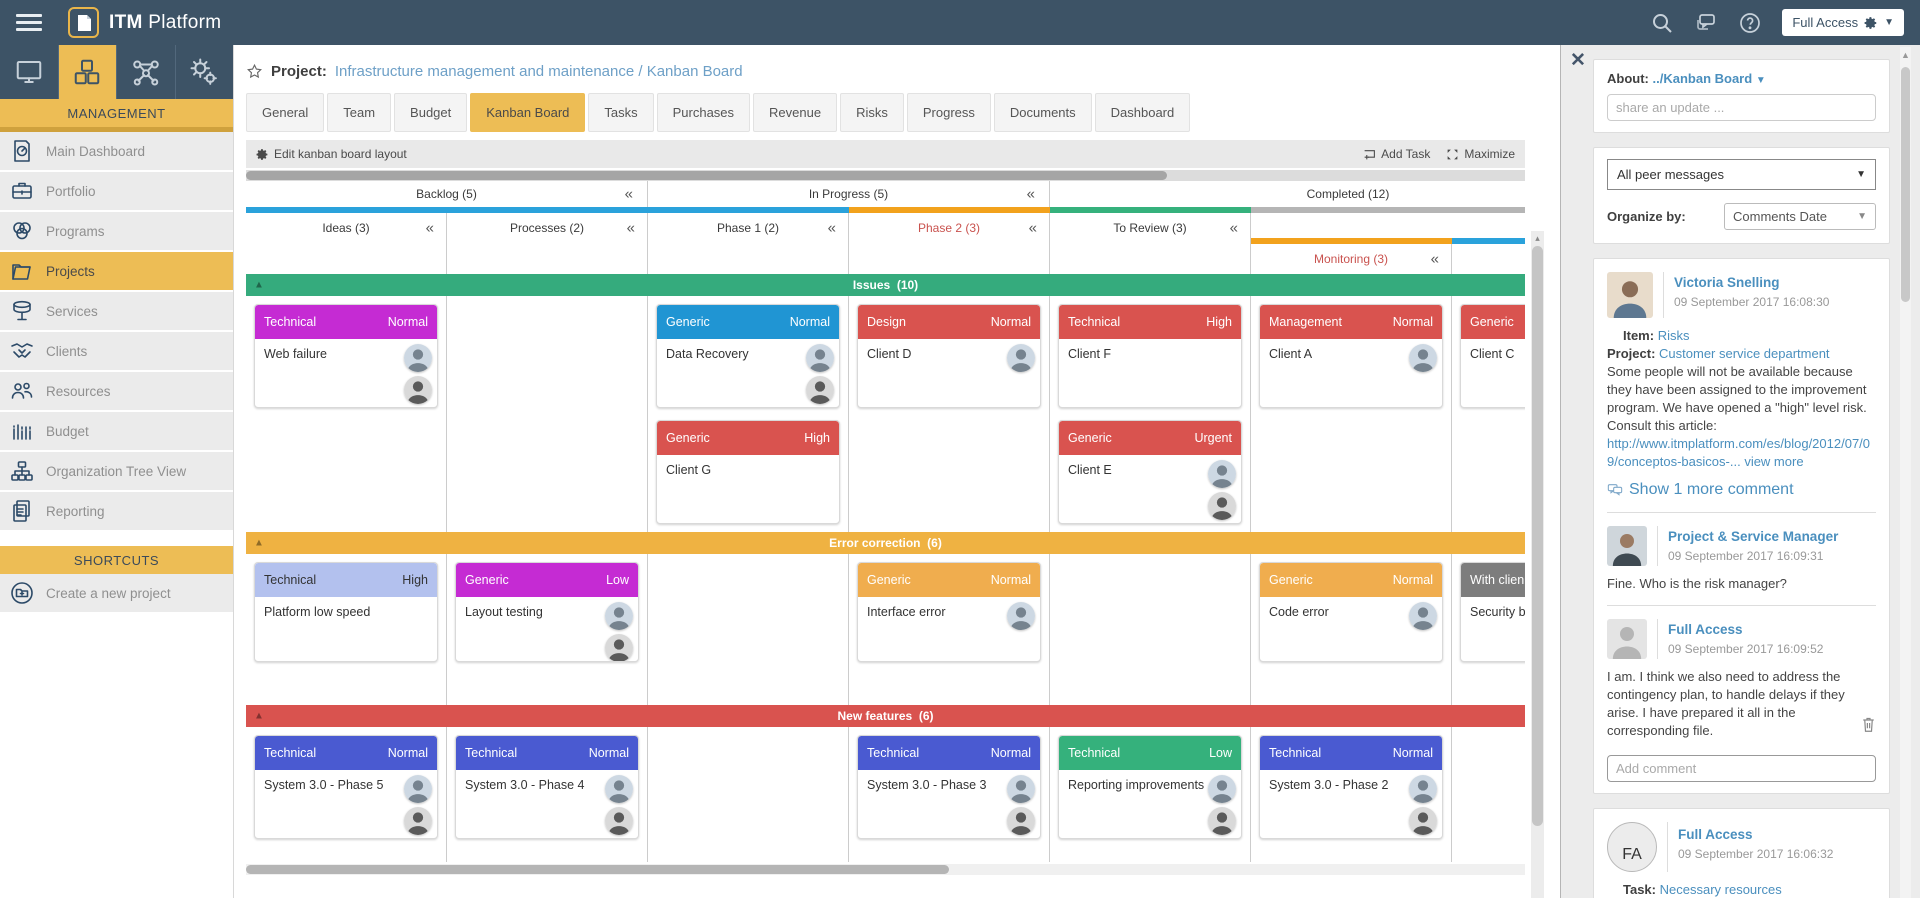 This screenshot has height=898, width=1920. Describe the element at coordinates (949, 356) in the screenshot. I see `kanban-card: Design Normal Client D` at that location.